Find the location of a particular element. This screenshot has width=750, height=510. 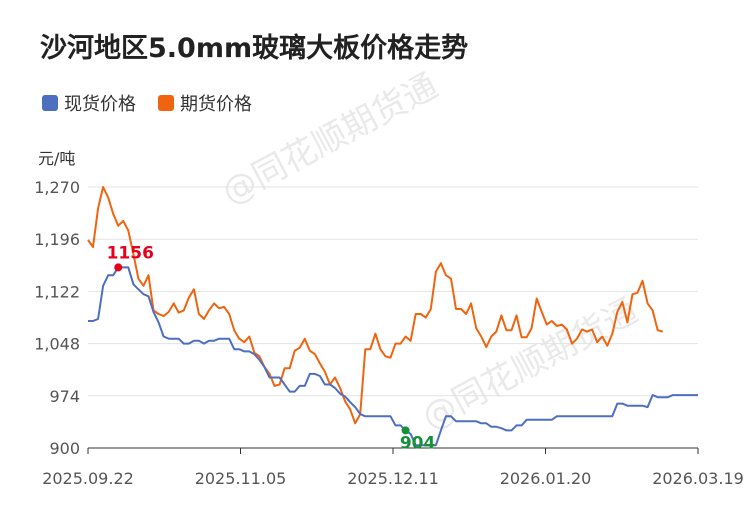

y-tick-label: 974 is located at coordinates (64, 396).